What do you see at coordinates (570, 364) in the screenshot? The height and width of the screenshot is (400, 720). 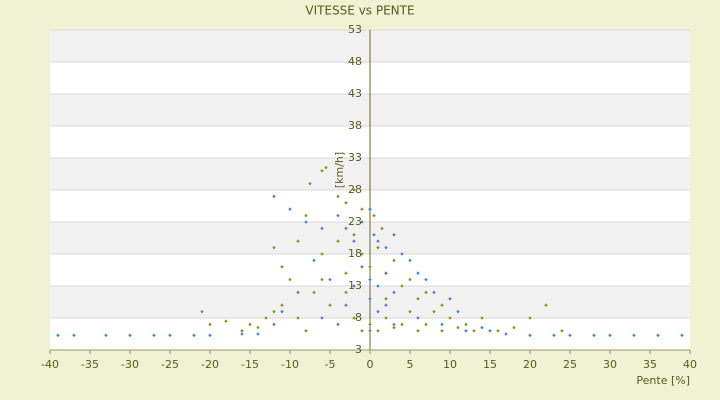 I see `x-tick-label: 25` at bounding box center [570, 364].